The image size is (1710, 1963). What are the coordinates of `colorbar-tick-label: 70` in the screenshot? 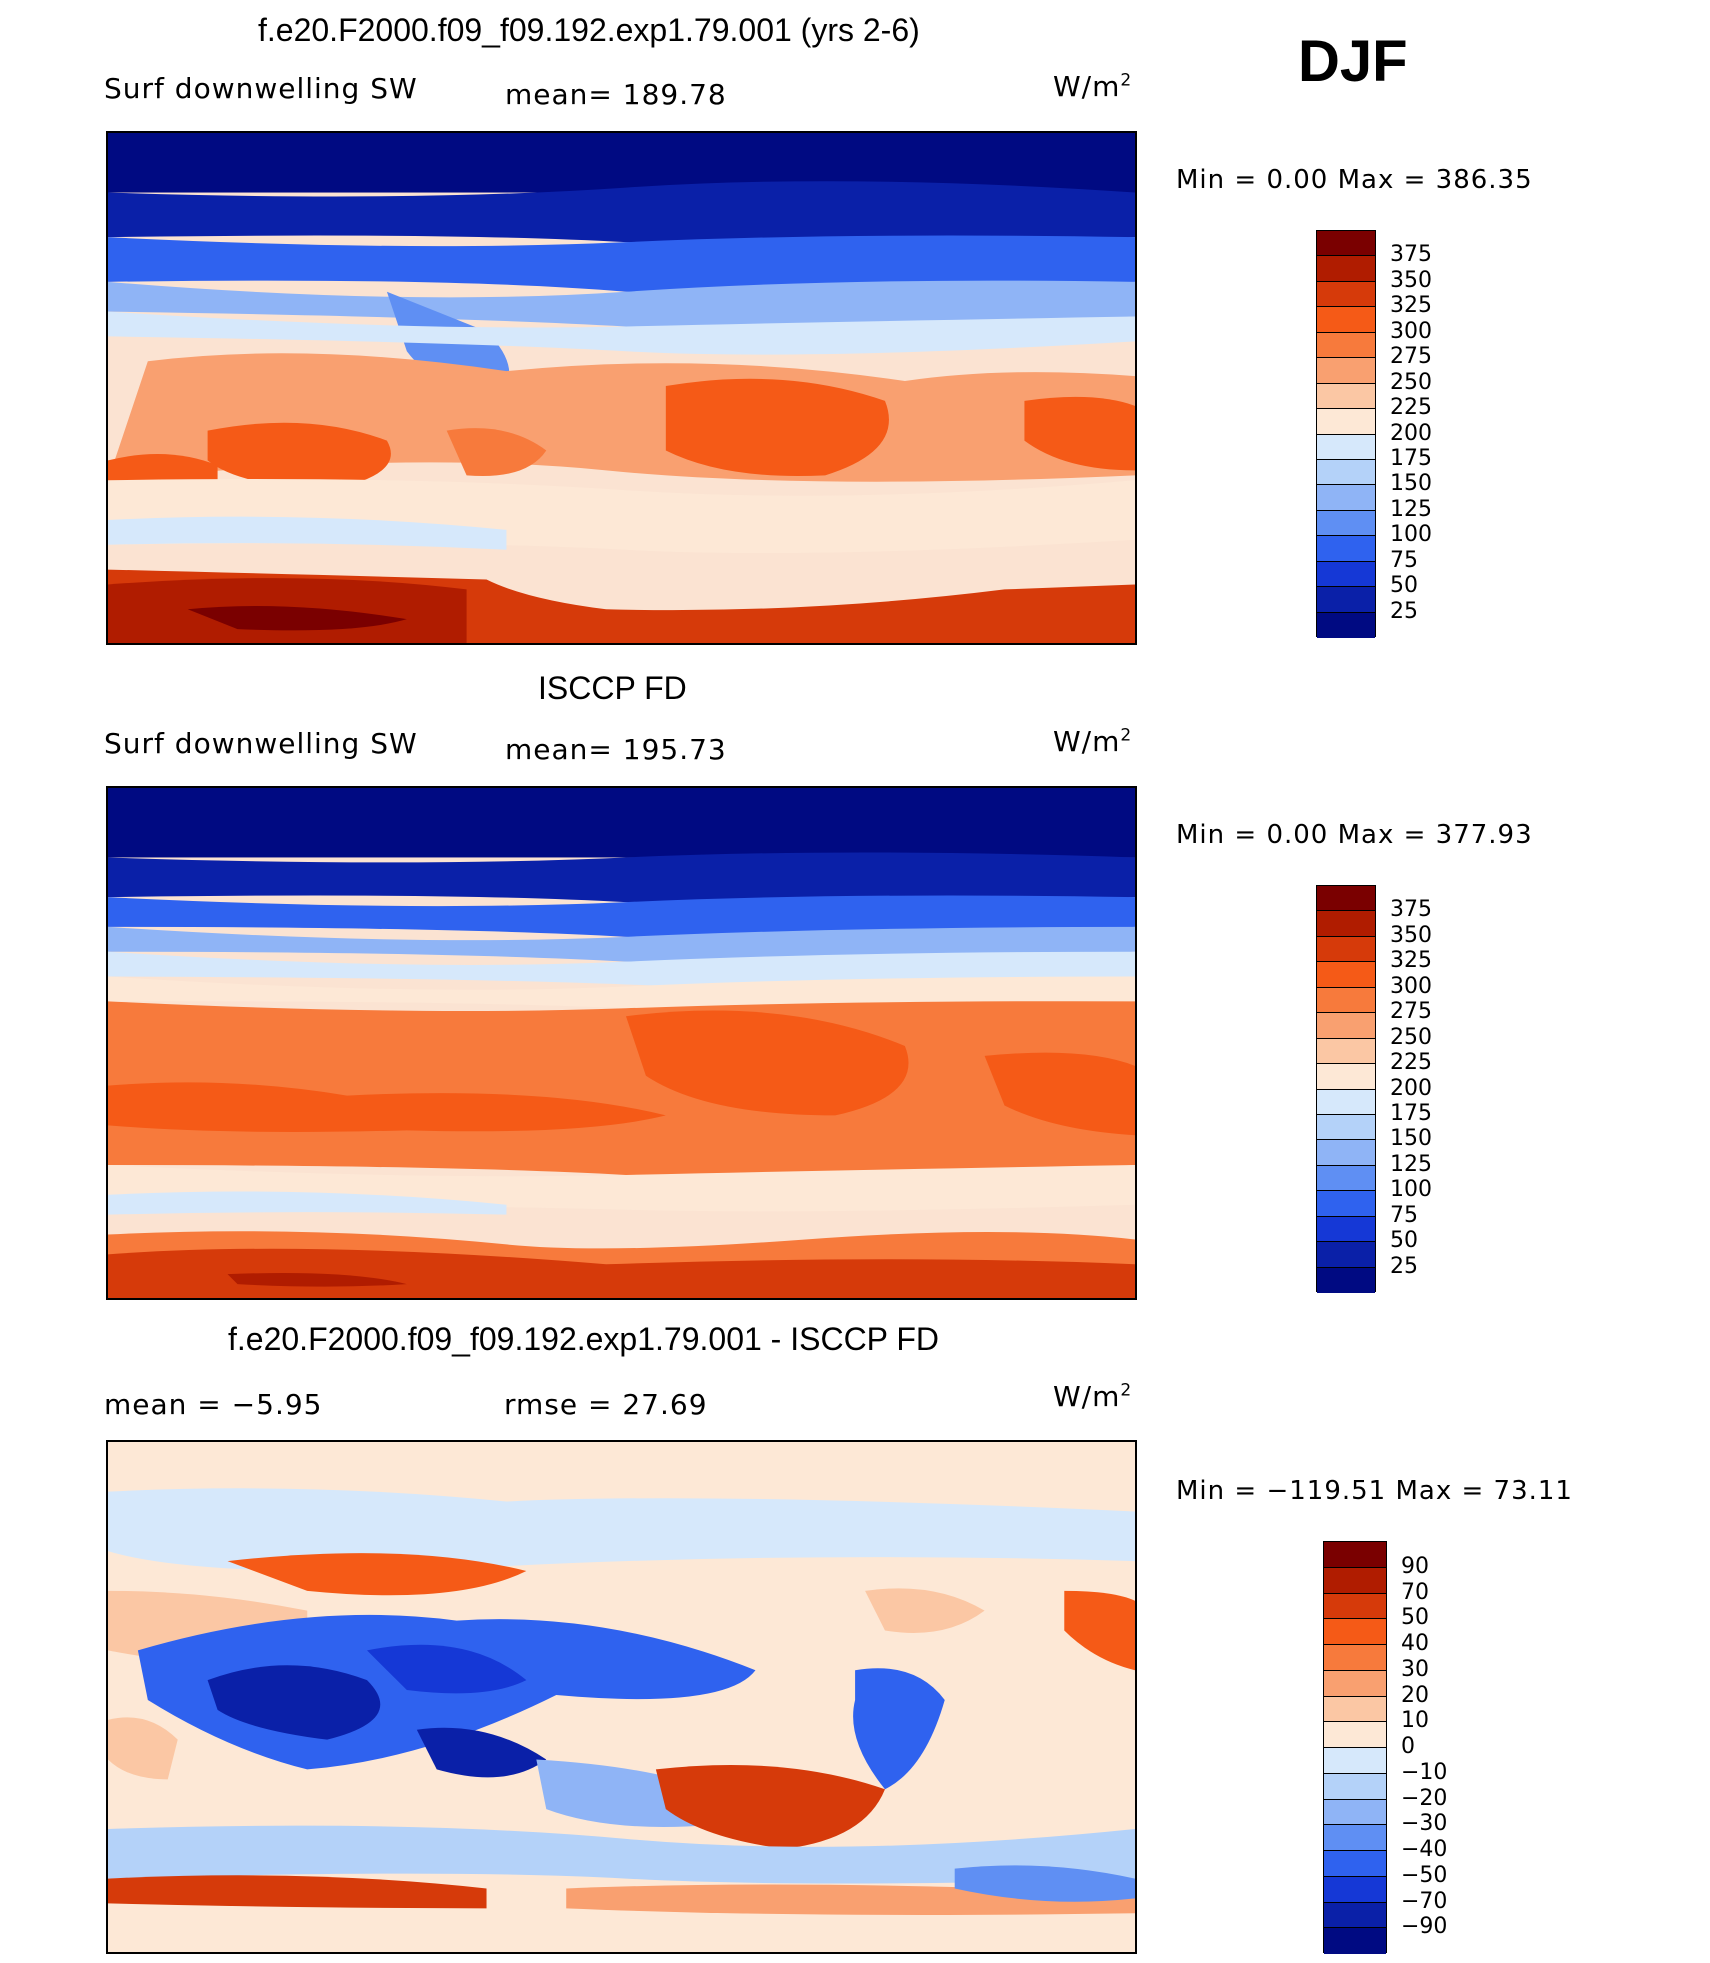 It's located at (1415, 1592).